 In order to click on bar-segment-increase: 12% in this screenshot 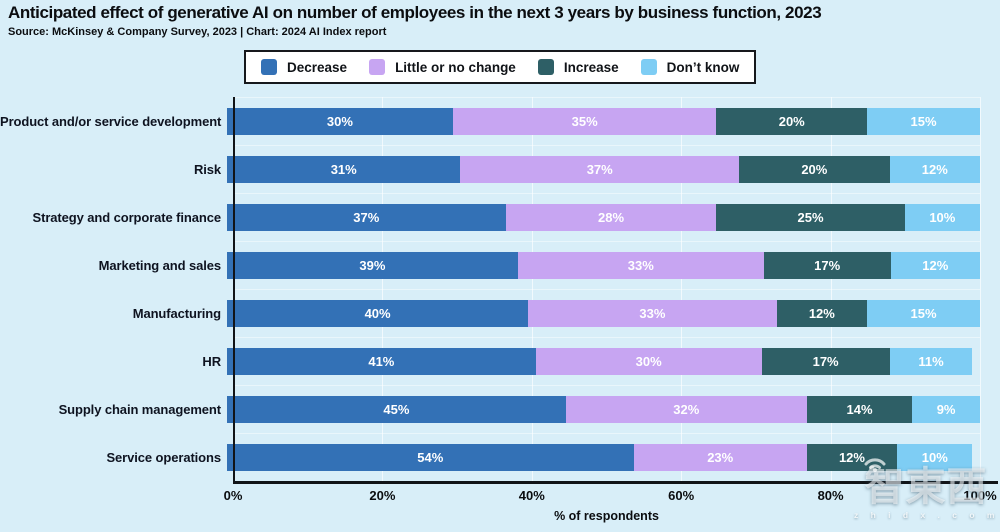, I will do `click(852, 457)`.